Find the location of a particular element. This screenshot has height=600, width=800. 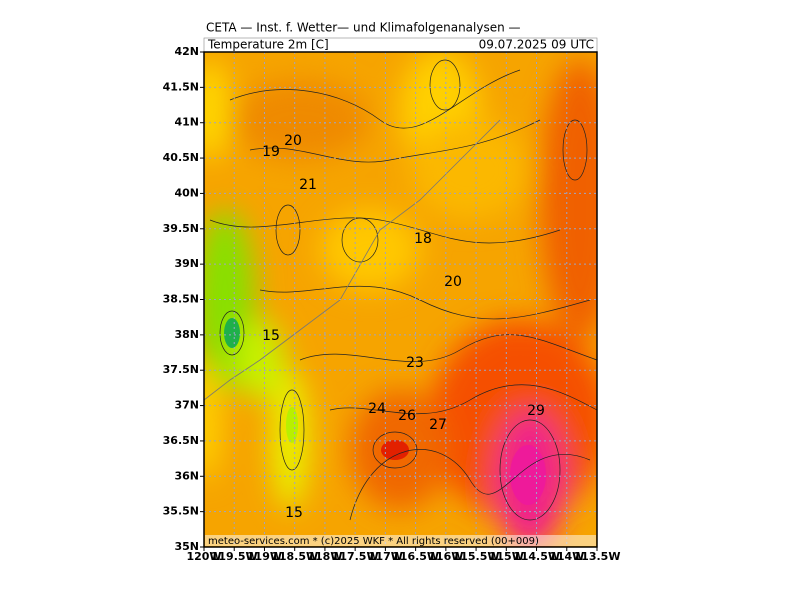

contour-label: 23 is located at coordinates (415, 363).